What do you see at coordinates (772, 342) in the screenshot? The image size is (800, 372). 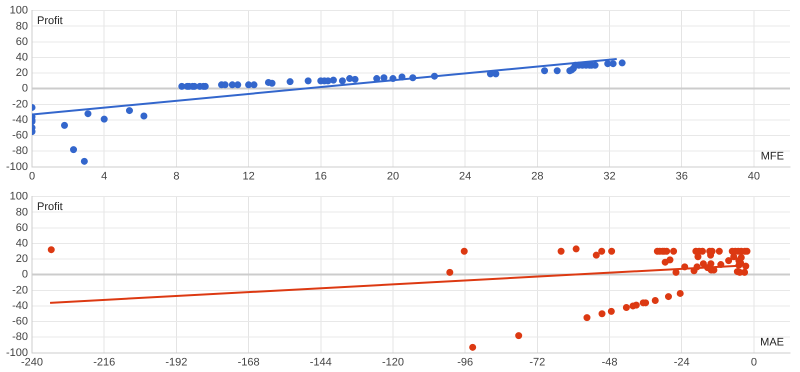 I see `x-axis-title: MAE` at bounding box center [772, 342].